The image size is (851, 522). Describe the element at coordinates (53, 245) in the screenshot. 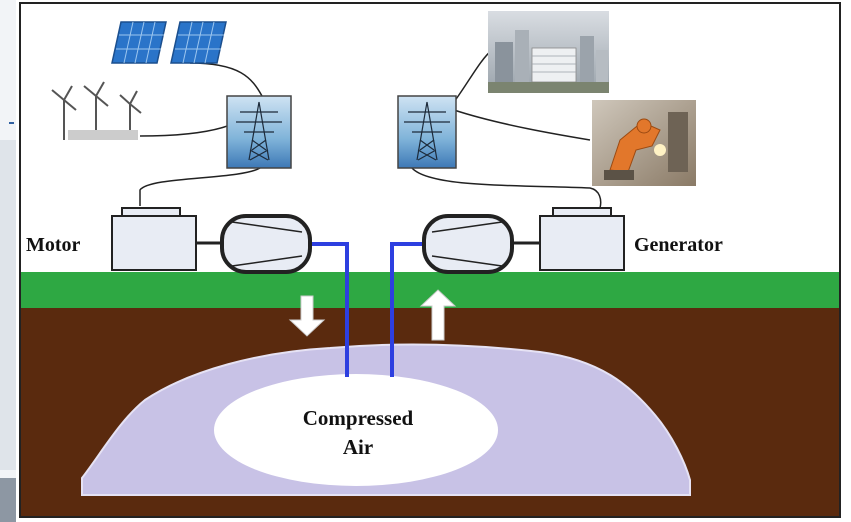

I see `motor-label: Motor` at that location.